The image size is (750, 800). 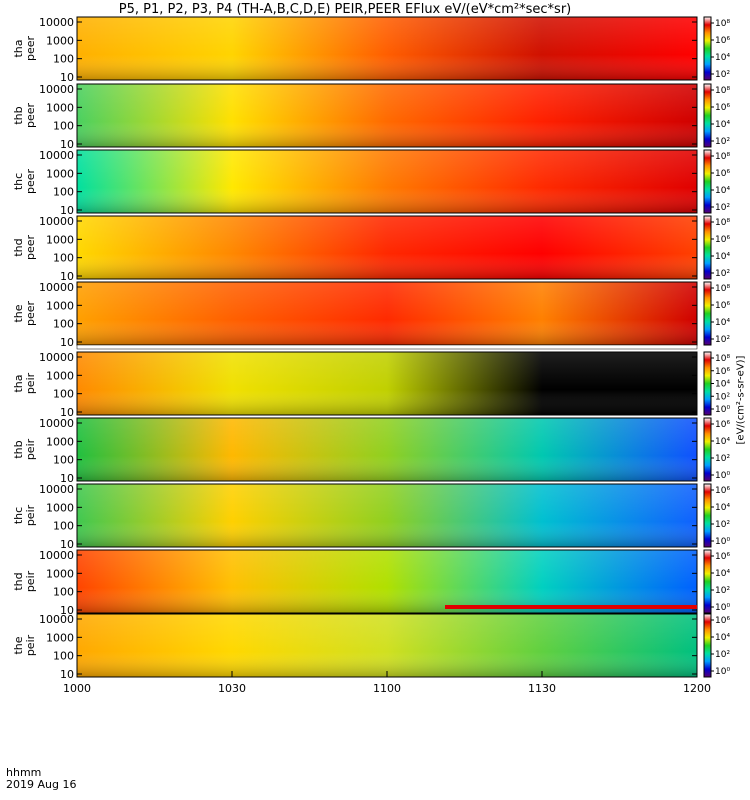 I want to click on panel-name-probe: tha, so click(x=18, y=48).